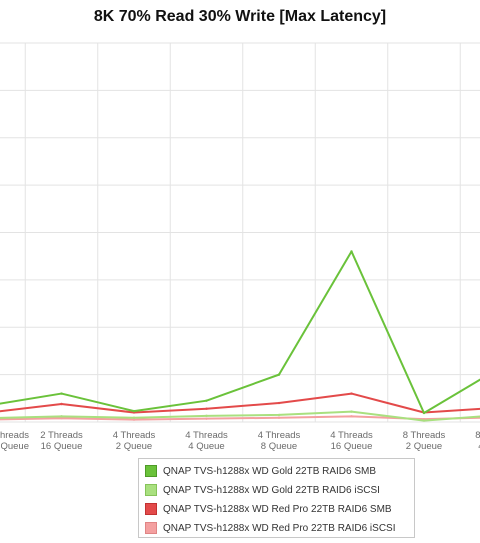  I want to click on legend-item-gold-iscsi: QNAP TVS-h1288x WD Gold 22TB RAID6 iSCSI, so click(262, 490).